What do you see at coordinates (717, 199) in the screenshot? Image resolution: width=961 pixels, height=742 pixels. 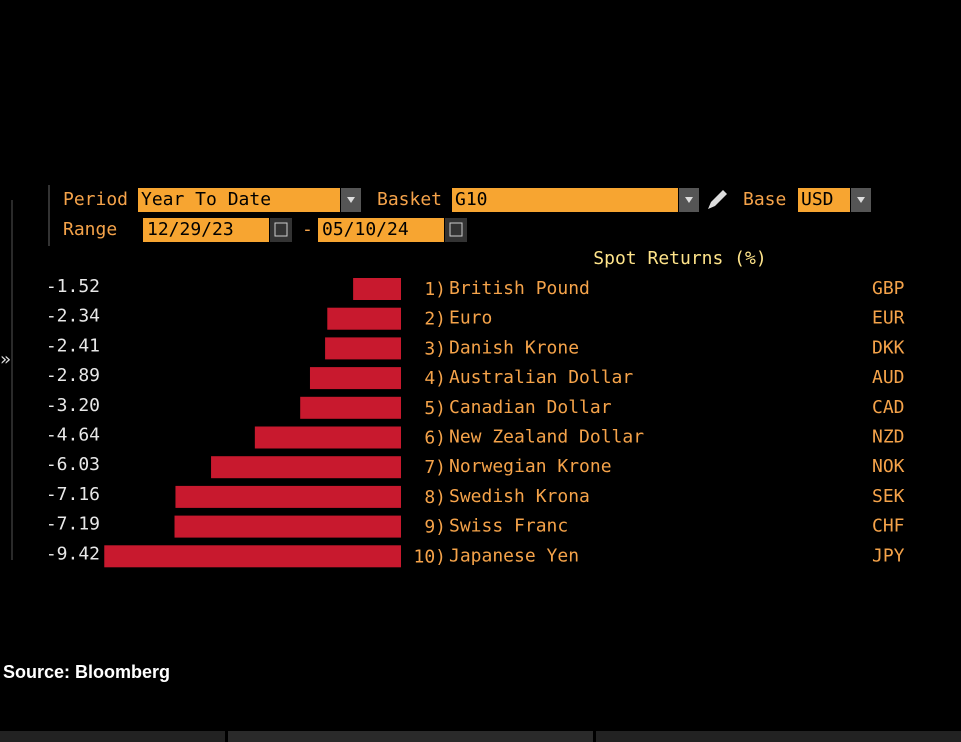 I see `edit-icon` at bounding box center [717, 199].